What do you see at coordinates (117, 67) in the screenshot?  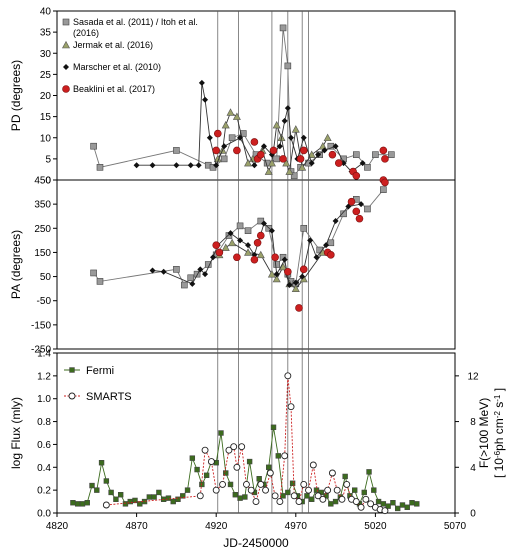 I see `legend-label: Marscher et al. (2010)` at bounding box center [117, 67].